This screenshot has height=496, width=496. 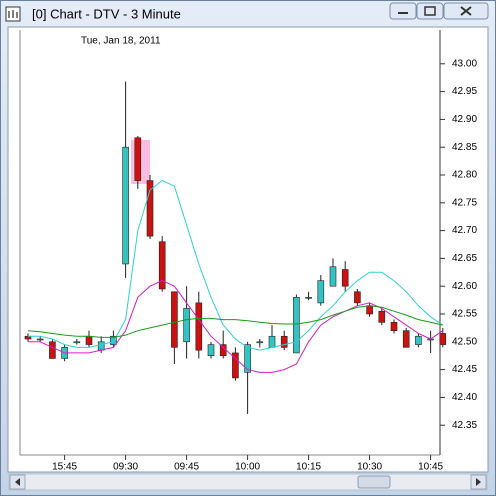 What do you see at coordinates (64, 467) in the screenshot?
I see `x-tick-label: 15:45` at bounding box center [64, 467].